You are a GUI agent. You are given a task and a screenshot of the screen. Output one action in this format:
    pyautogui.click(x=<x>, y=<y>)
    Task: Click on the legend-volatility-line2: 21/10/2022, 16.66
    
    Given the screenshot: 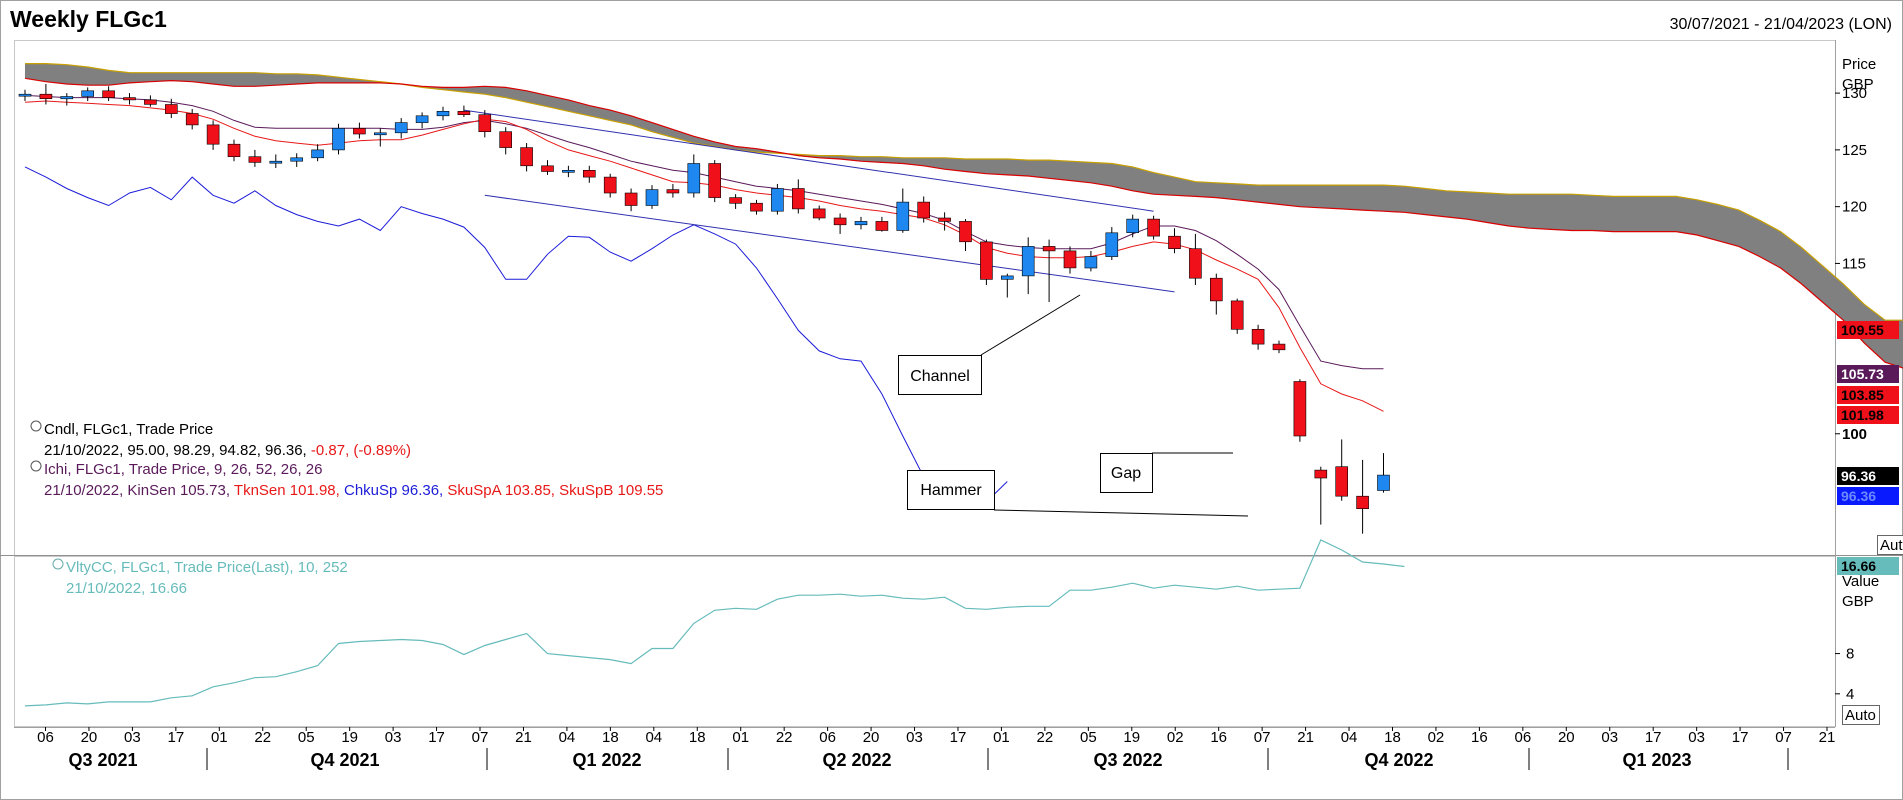 What is the action you would take?
    pyautogui.click(x=126, y=588)
    